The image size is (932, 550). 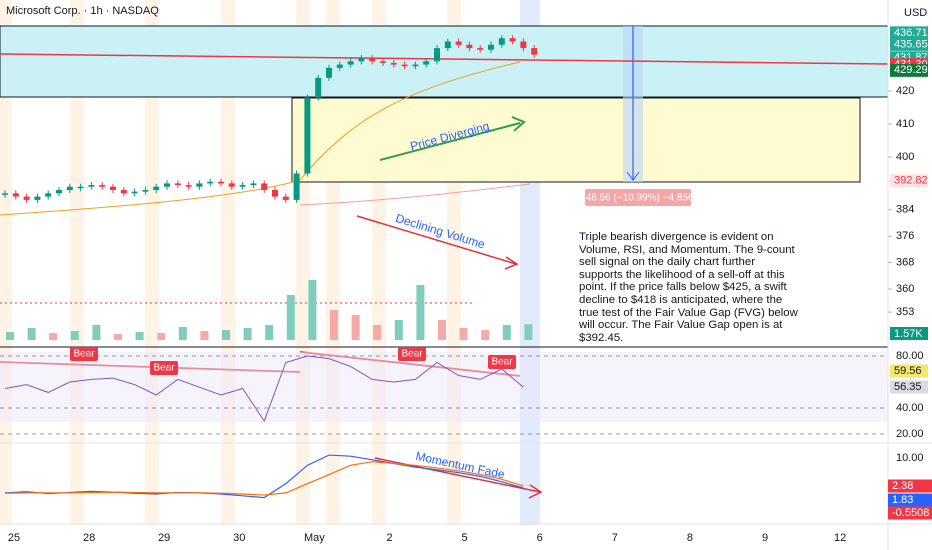 I want to click on y-tick-label: 400, so click(x=905, y=157).